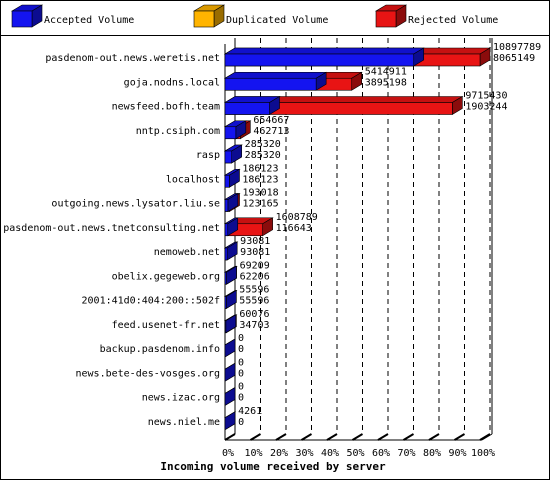 The height and width of the screenshot is (480, 550). What do you see at coordinates (457, 453) in the screenshot?
I see `x-tick-label: 90%` at bounding box center [457, 453].